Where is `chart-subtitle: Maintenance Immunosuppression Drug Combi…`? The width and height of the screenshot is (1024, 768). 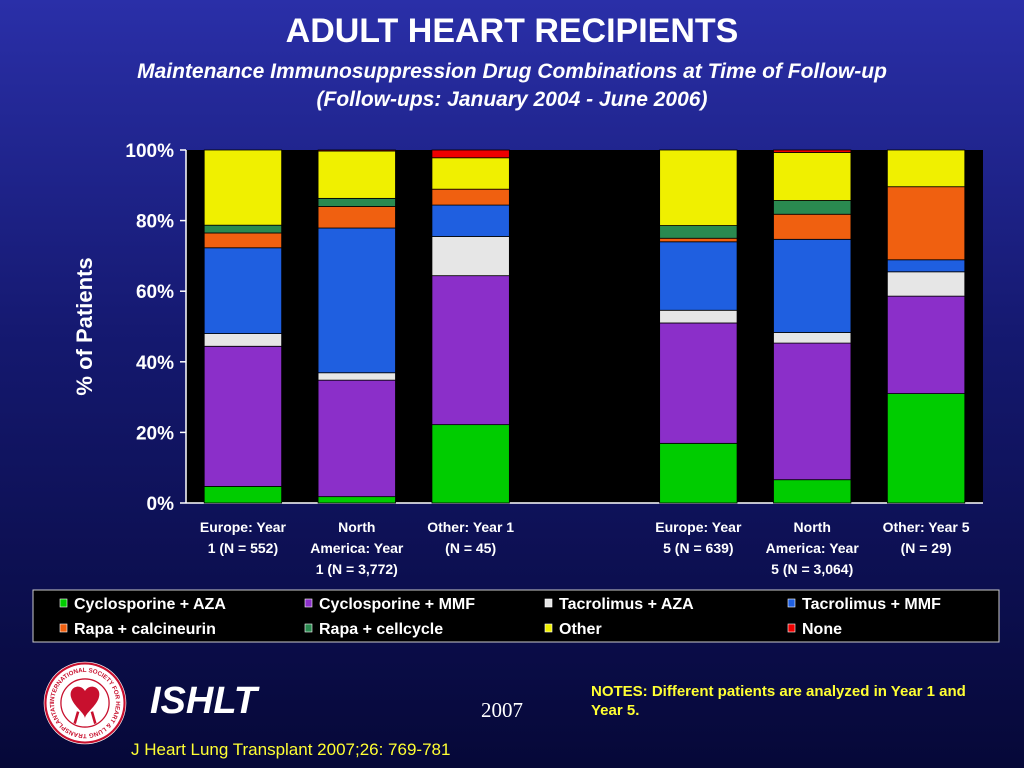
chart-subtitle: Maintenance Immunosuppression Drug Combi… is located at coordinates (512, 71).